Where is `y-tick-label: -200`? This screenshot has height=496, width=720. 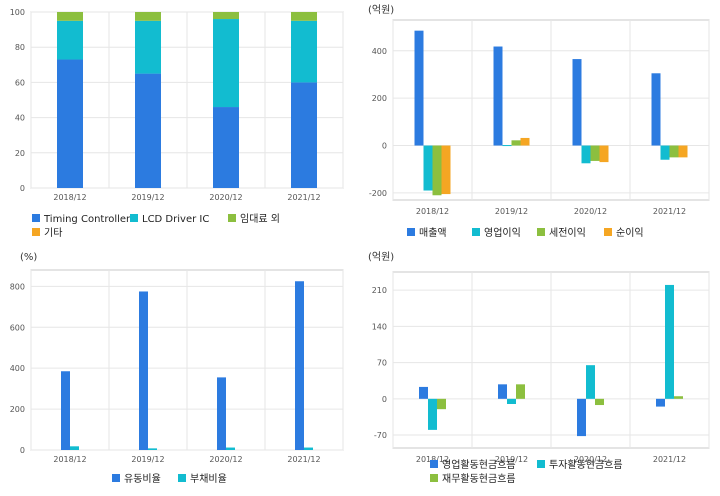
y-tick-label: -200 is located at coordinates (378, 193).